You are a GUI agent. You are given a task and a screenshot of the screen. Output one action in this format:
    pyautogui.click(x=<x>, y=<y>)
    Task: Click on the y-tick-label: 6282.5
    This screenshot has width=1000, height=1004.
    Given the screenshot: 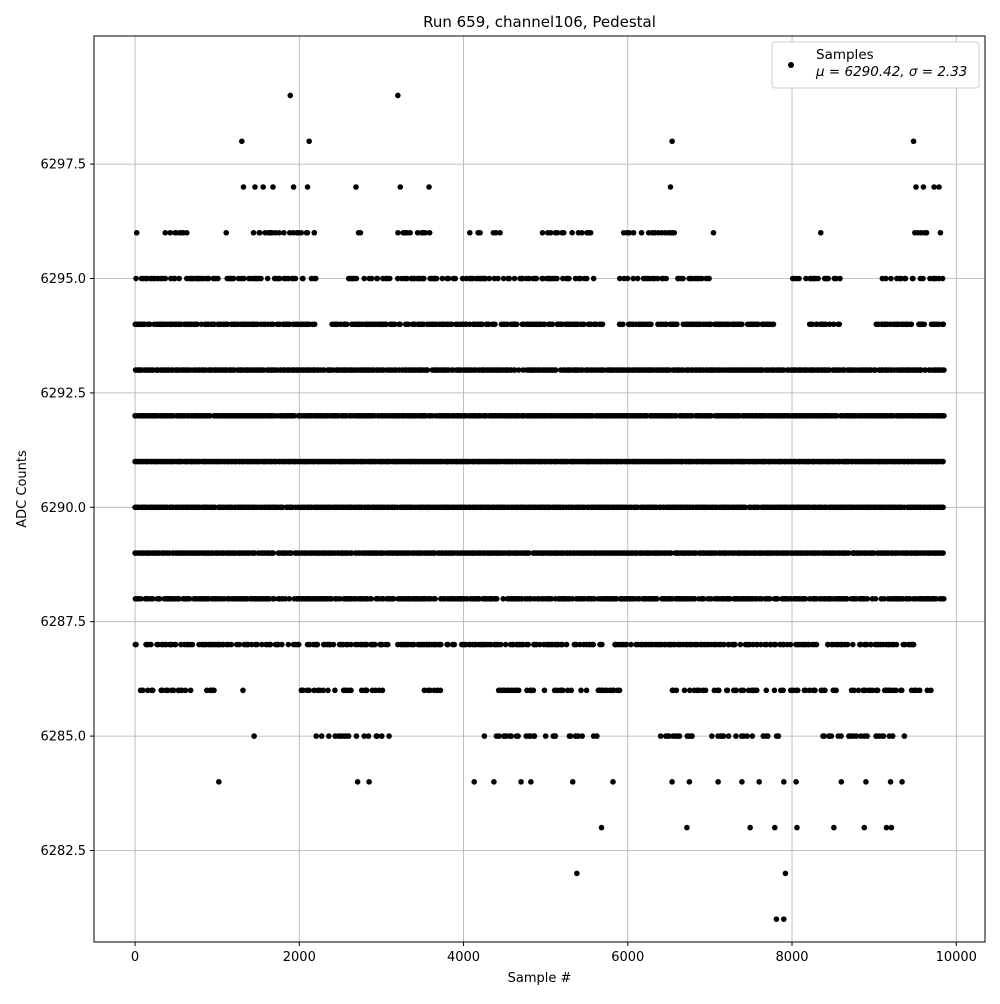 What is the action you would take?
    pyautogui.click(x=64, y=851)
    